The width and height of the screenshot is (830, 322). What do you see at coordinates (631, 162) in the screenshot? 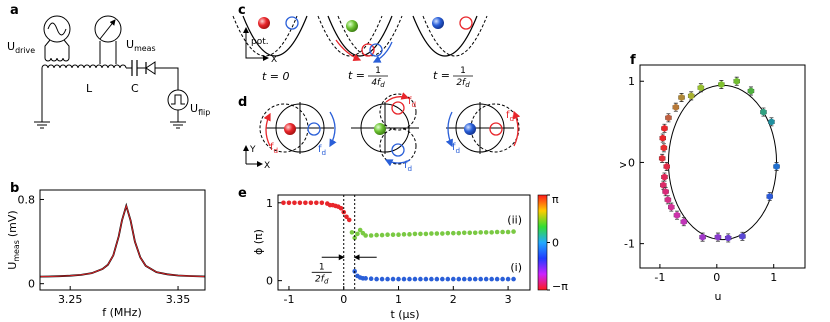
I see `y-tick-label: 0` at bounding box center [631, 162].